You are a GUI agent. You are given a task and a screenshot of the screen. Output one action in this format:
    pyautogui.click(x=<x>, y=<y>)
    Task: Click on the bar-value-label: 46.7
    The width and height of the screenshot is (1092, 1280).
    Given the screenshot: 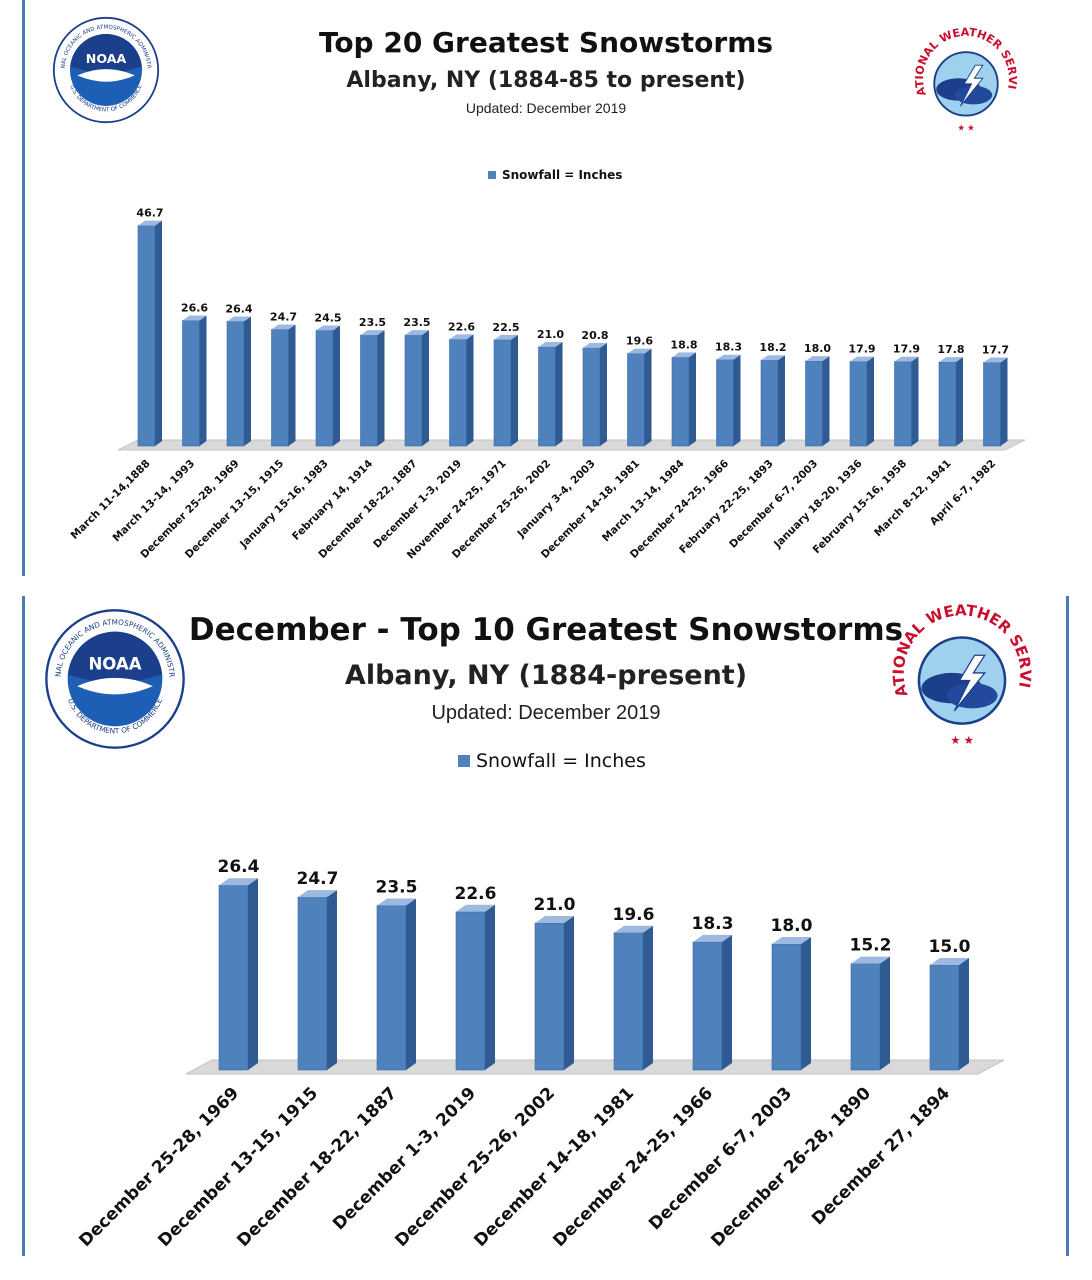 What is the action you would take?
    pyautogui.click(x=149, y=213)
    